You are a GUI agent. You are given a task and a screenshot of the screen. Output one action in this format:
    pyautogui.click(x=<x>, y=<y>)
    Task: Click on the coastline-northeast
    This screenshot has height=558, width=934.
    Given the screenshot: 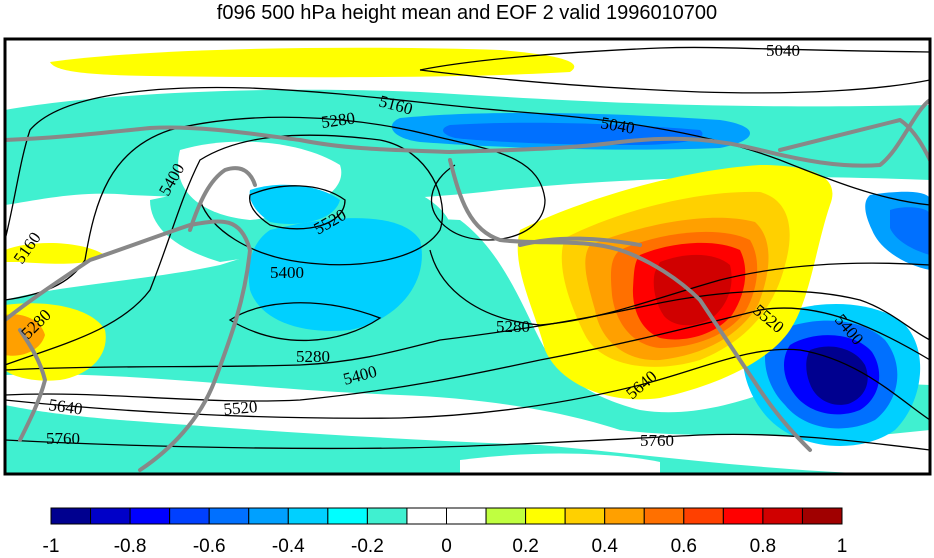 What is the action you would take?
    pyautogui.click(x=854, y=140)
    